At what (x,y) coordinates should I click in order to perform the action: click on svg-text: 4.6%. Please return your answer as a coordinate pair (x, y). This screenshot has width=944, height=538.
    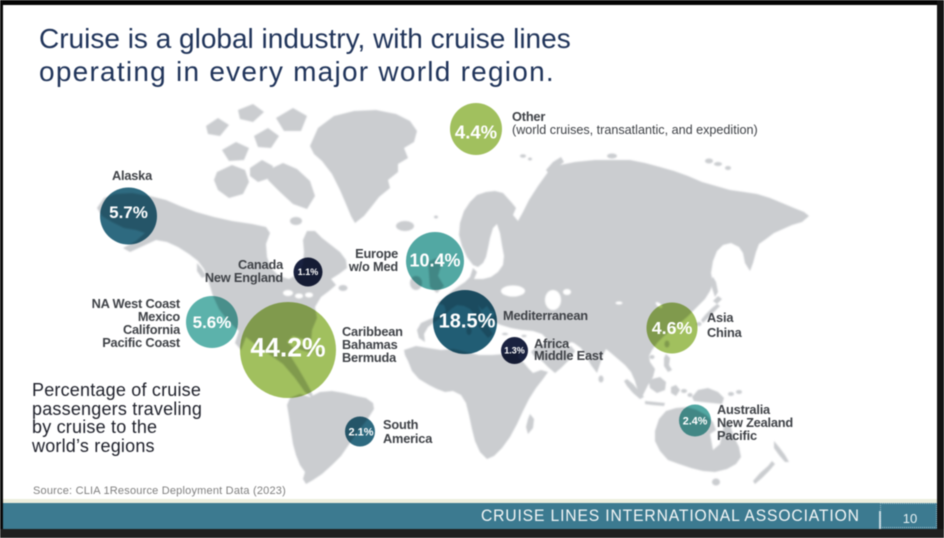
    Looking at the image, I should click on (672, 328).